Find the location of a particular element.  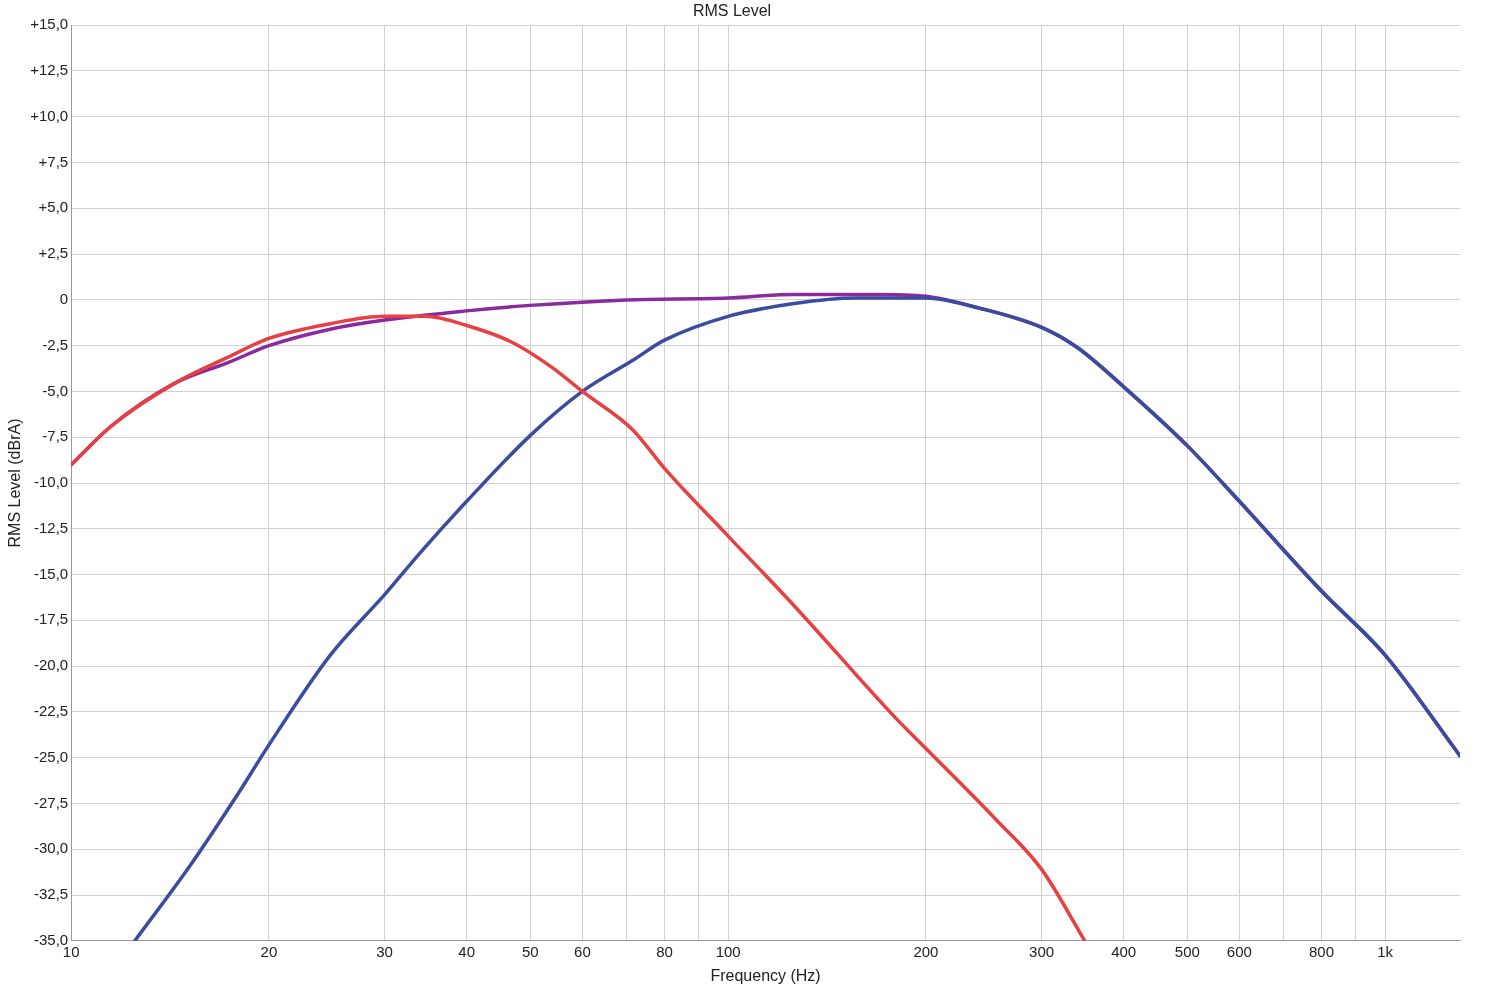

y-tick-label: +10,0 is located at coordinates (49, 115).